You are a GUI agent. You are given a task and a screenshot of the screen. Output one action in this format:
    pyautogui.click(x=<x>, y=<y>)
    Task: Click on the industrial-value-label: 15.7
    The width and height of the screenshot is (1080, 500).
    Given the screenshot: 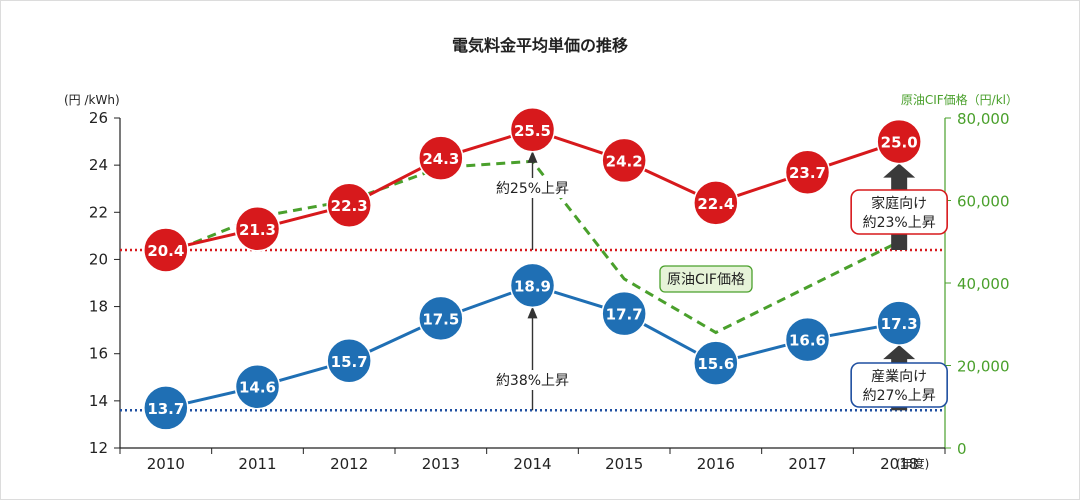 What is the action you would take?
    pyautogui.click(x=349, y=362)
    